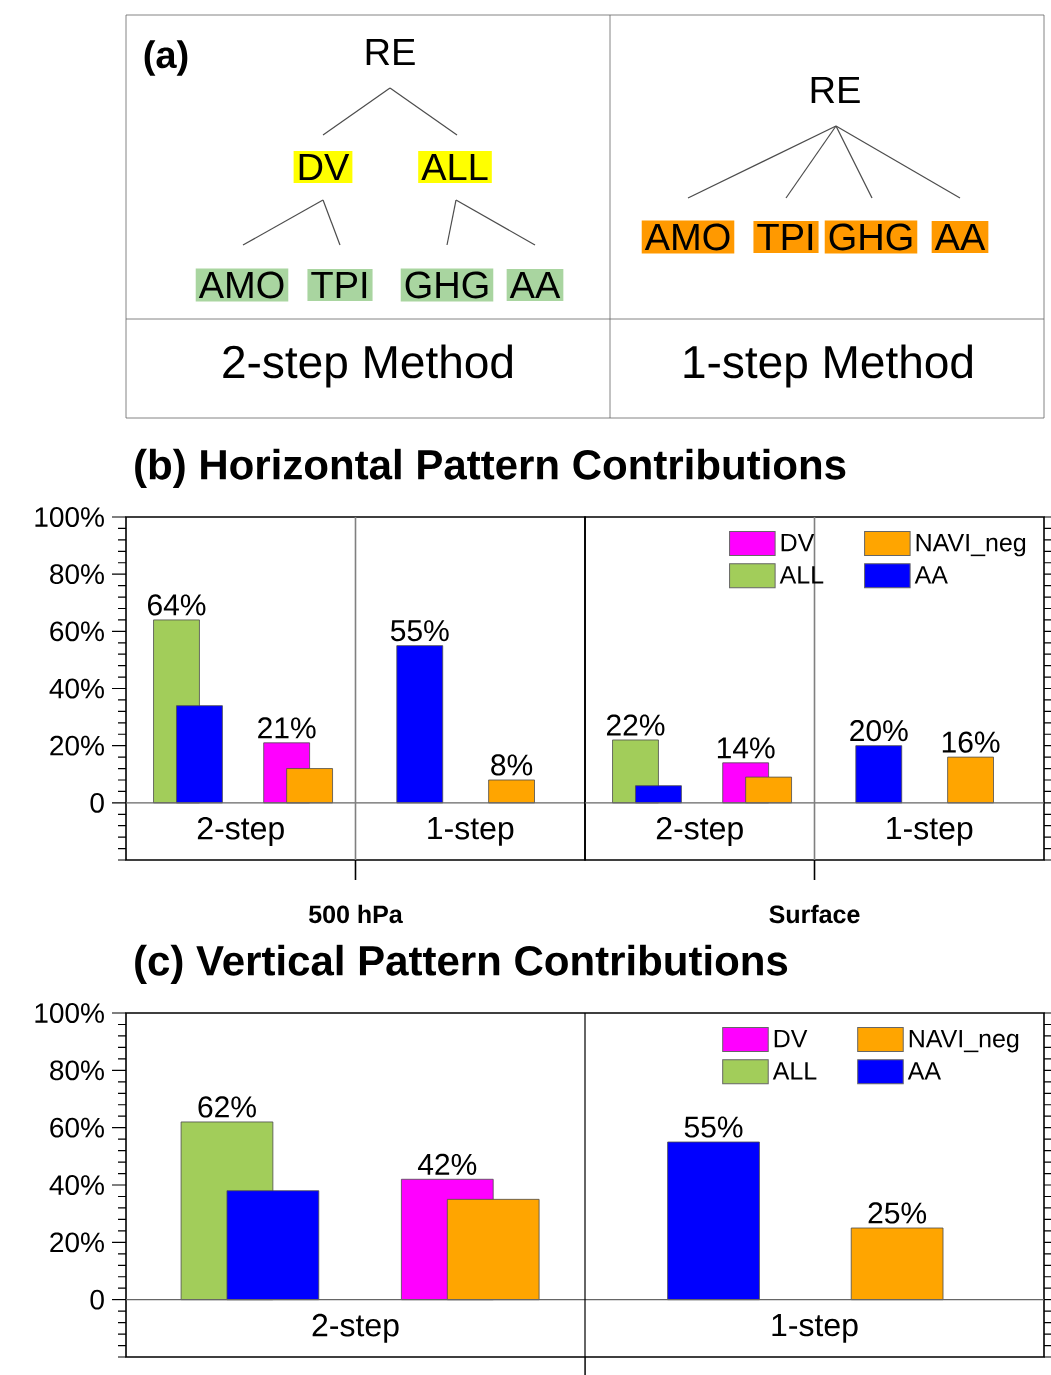 This screenshot has height=1375, width=1051. I want to click on x-axis-title: 500 hPa, so click(356, 914).